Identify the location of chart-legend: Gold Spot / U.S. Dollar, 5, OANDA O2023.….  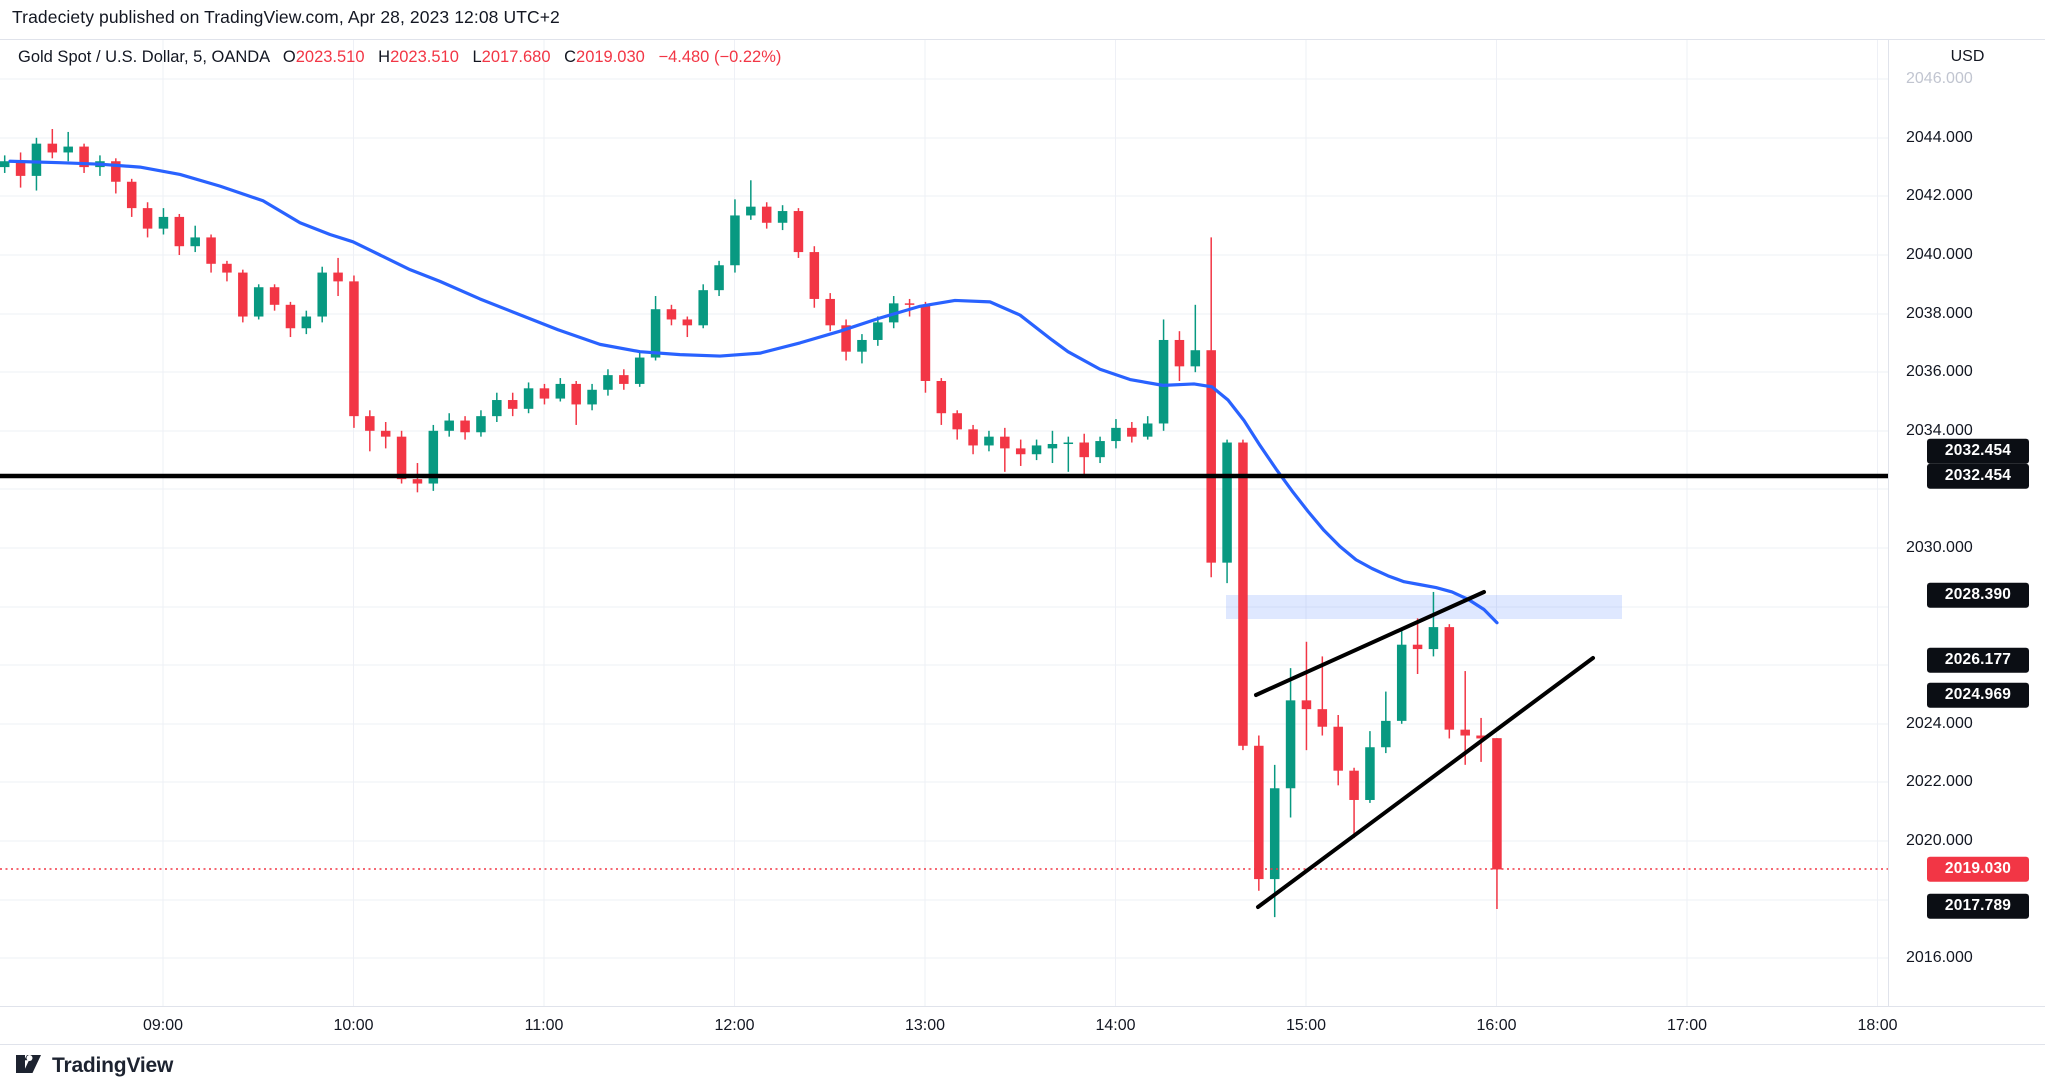
(399, 57).